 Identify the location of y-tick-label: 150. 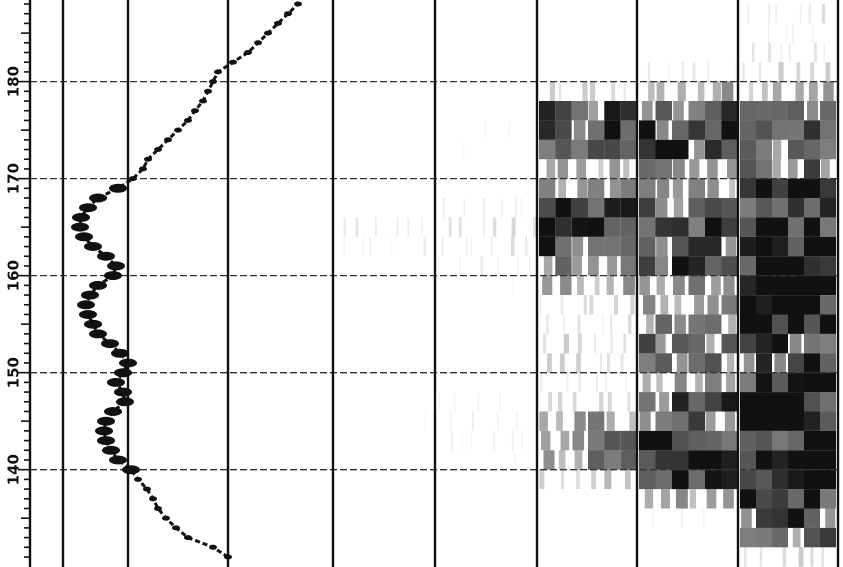
(14, 372).